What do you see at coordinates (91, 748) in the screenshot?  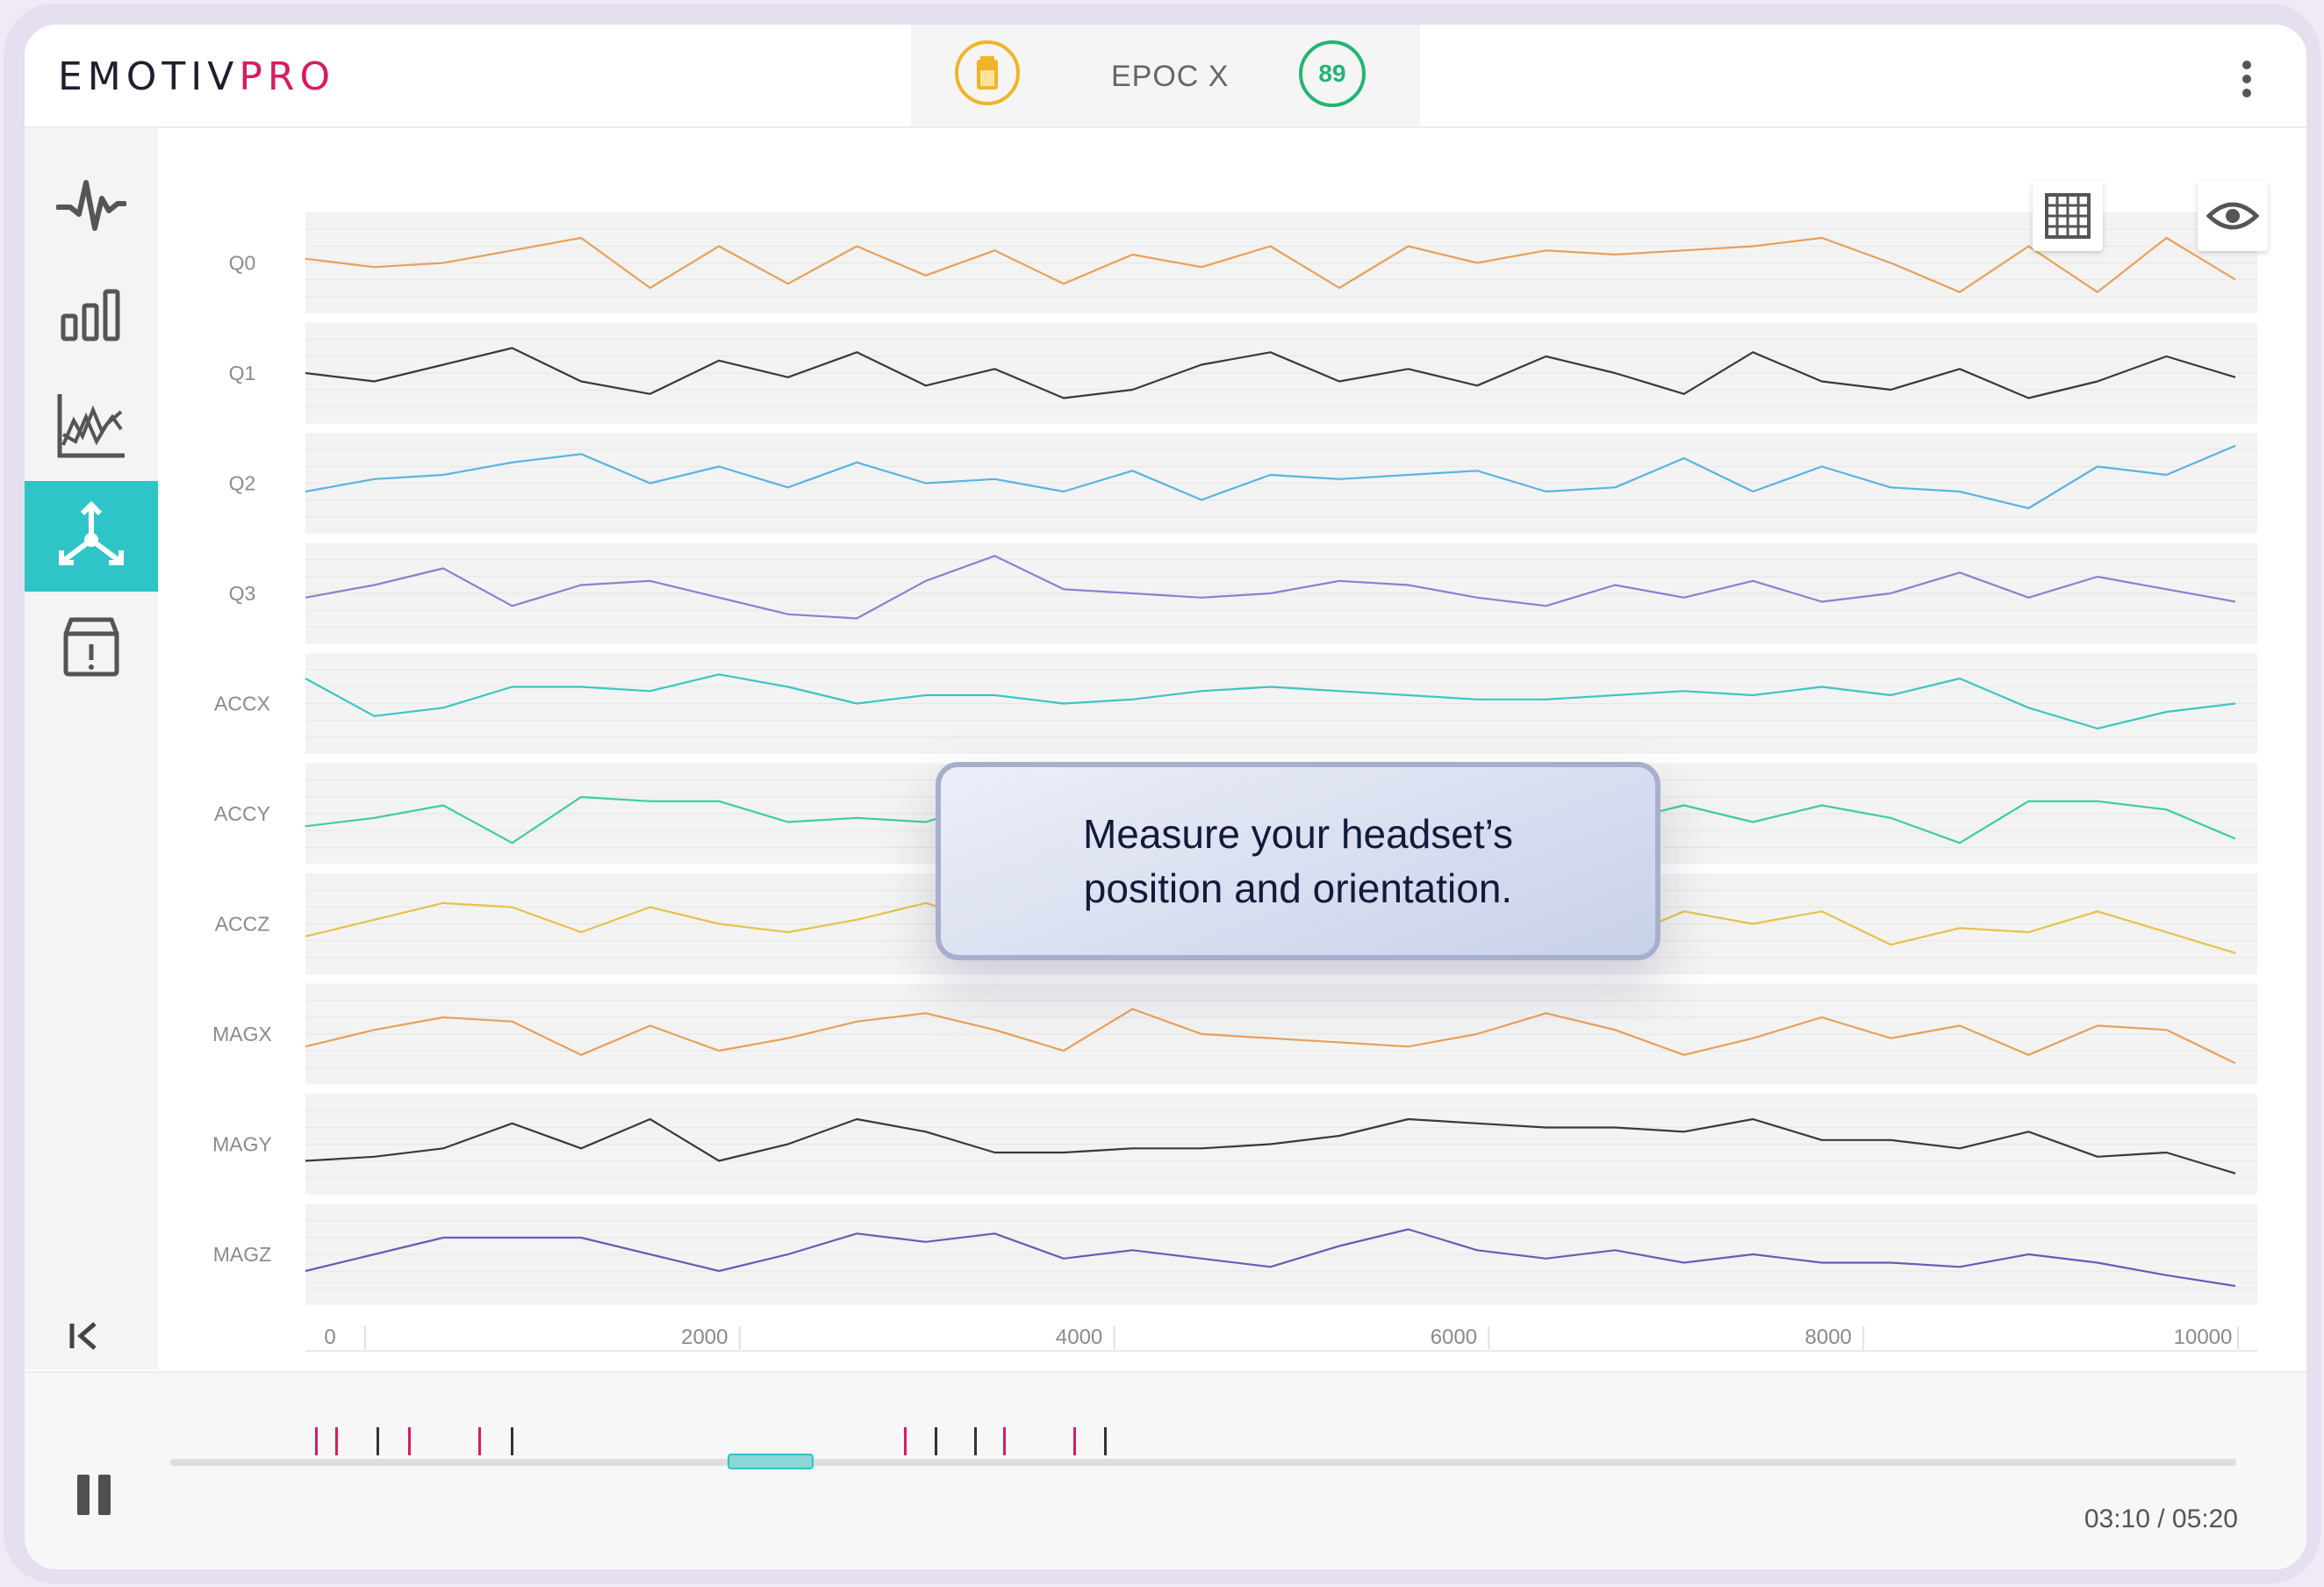 I see `sidebar` at bounding box center [91, 748].